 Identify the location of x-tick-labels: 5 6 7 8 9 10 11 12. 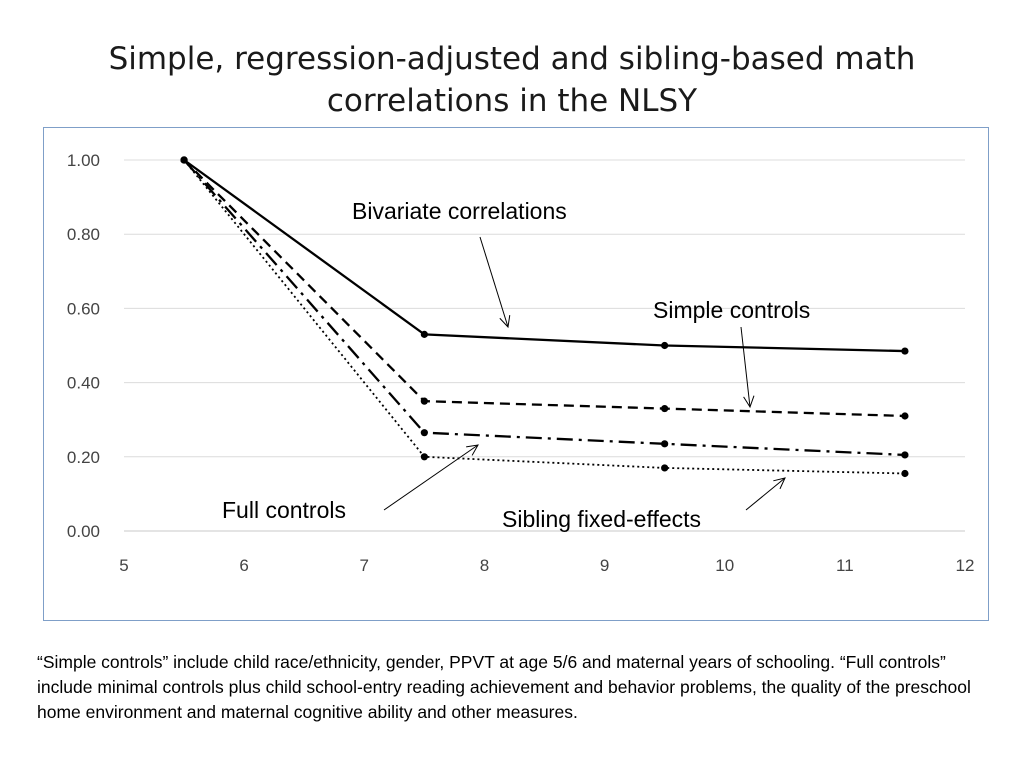
(546, 565).